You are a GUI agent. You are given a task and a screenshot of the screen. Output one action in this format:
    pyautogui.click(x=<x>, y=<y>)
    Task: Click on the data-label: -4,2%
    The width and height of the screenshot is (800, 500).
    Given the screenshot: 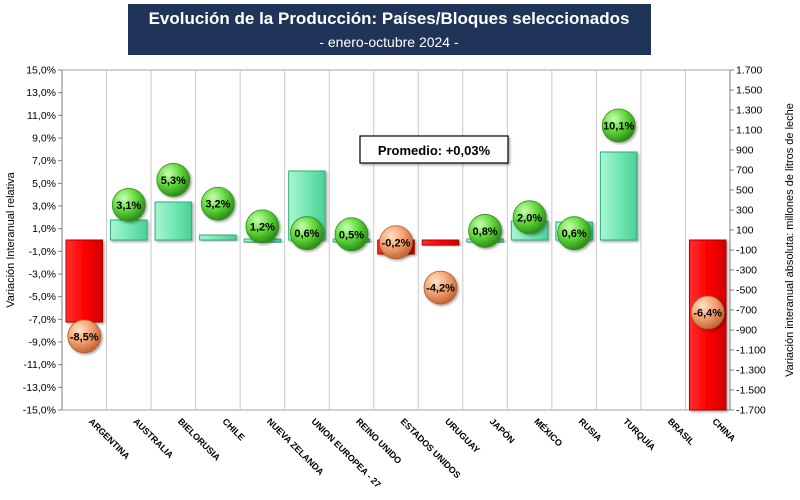 What is the action you would take?
    pyautogui.click(x=440, y=289)
    